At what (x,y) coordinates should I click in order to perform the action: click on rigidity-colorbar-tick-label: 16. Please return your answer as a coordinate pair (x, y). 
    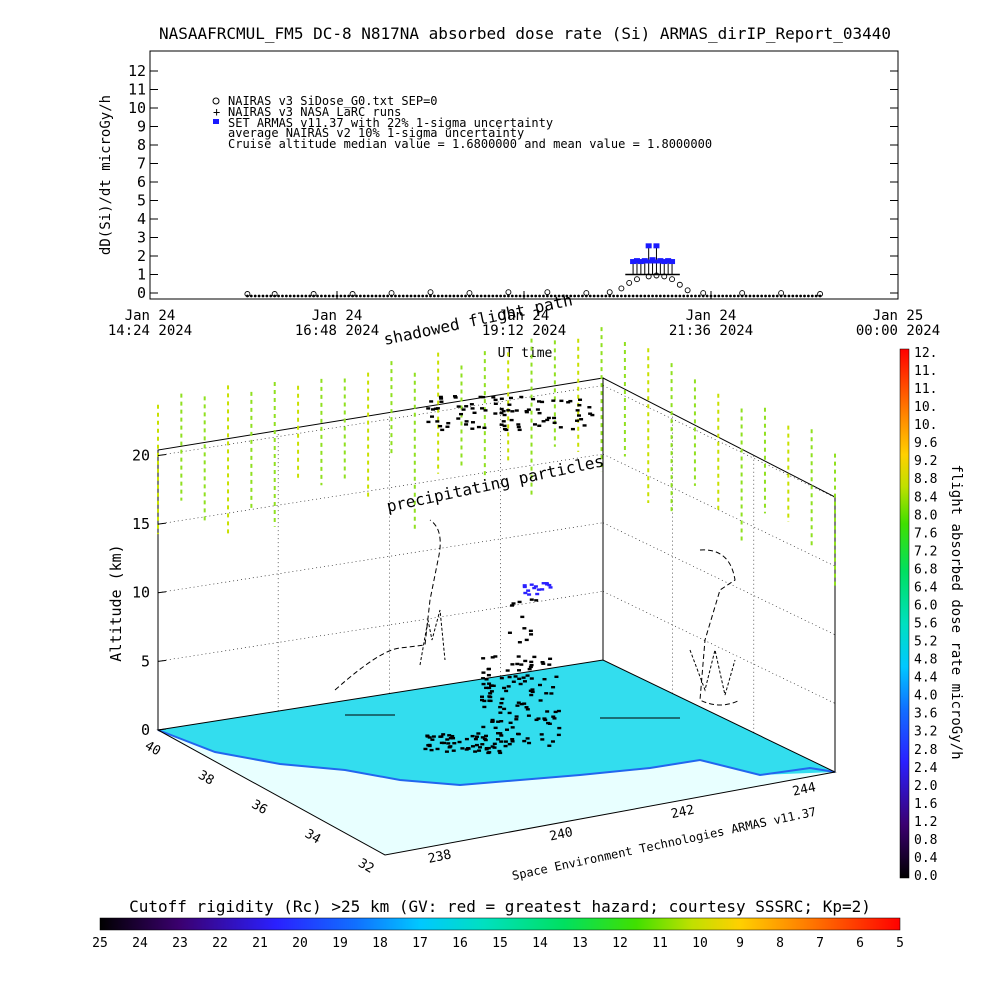
    Looking at the image, I should click on (460, 943).